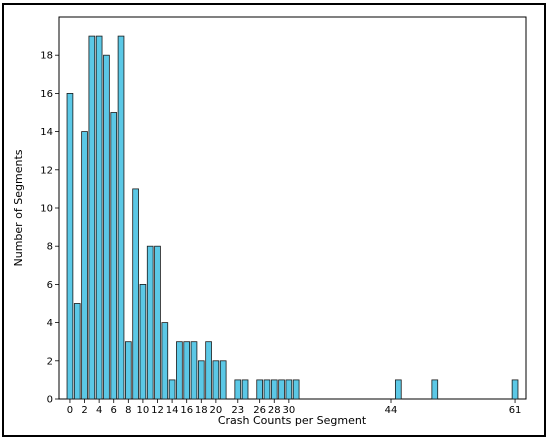 The height and width of the screenshot is (441, 550). What do you see at coordinates (46, 132) in the screenshot?
I see `y-tick-label: 14` at bounding box center [46, 132].